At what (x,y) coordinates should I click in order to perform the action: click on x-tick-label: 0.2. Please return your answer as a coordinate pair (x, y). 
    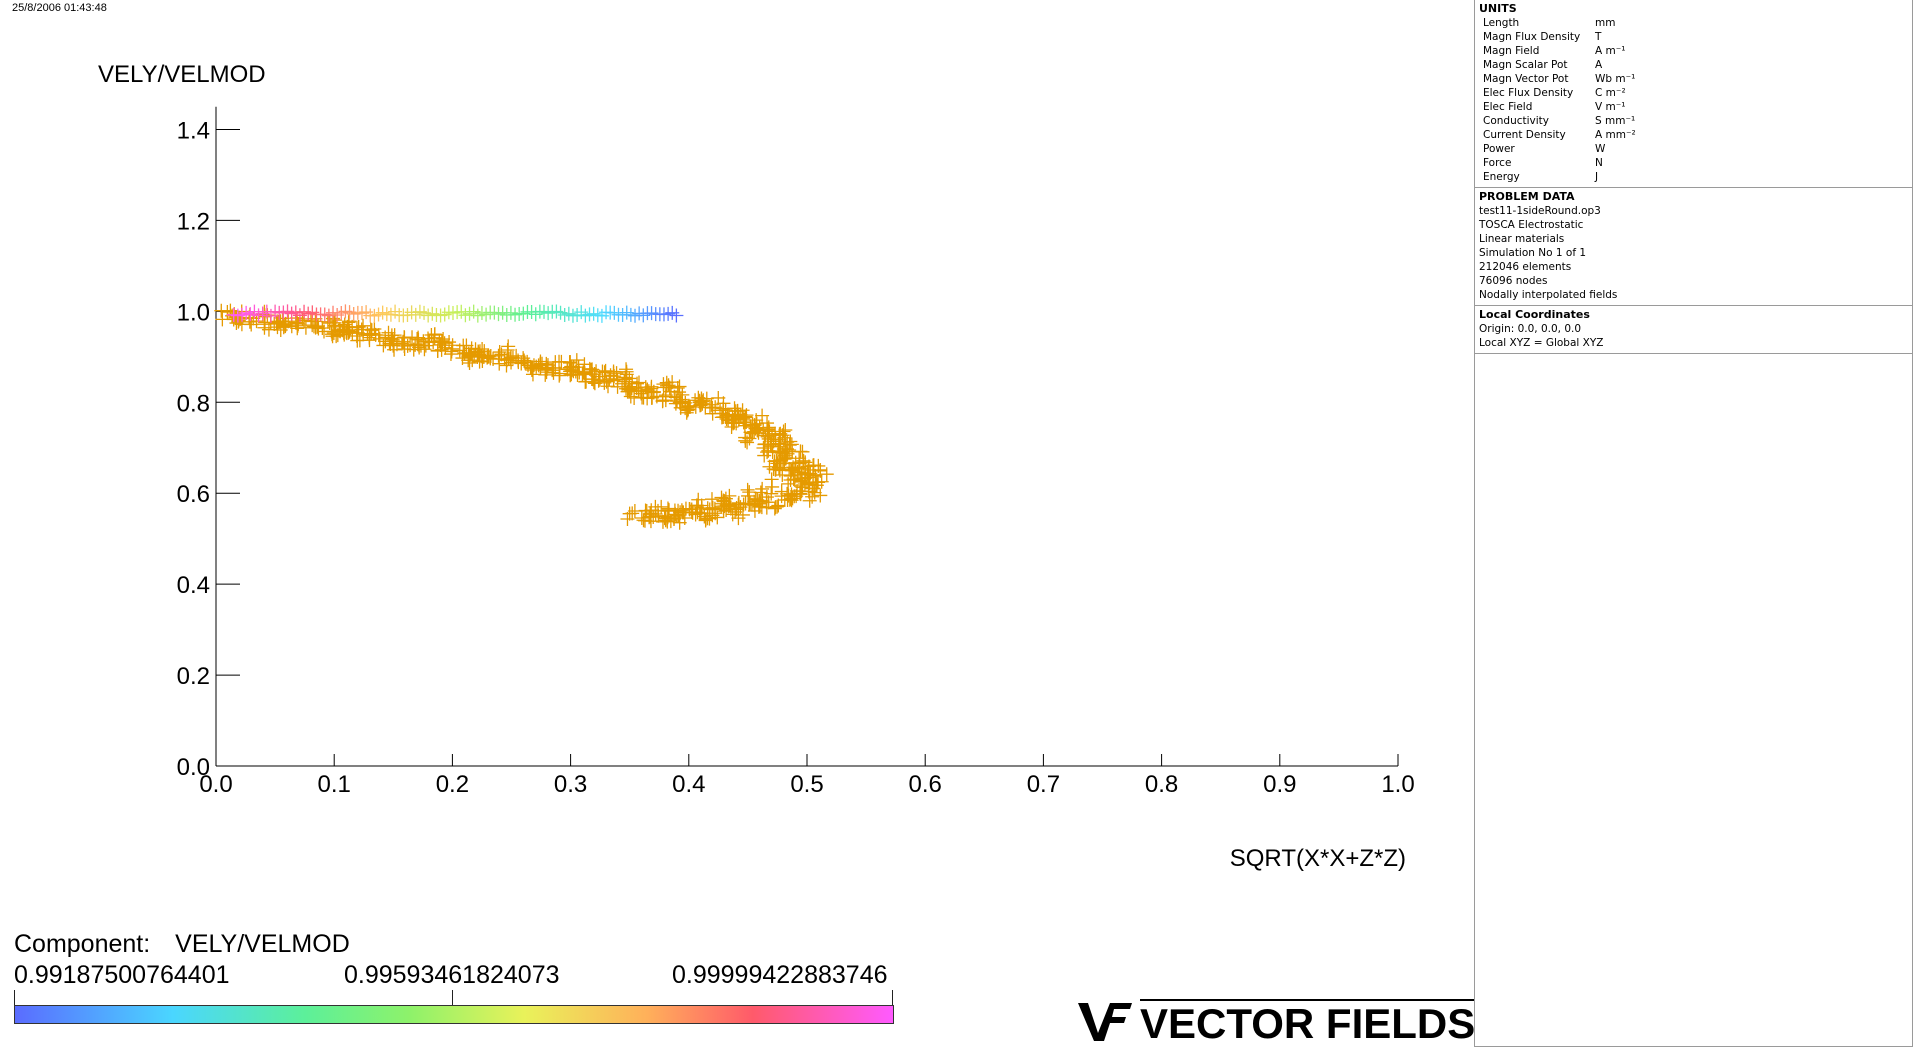
    Looking at the image, I should click on (452, 784).